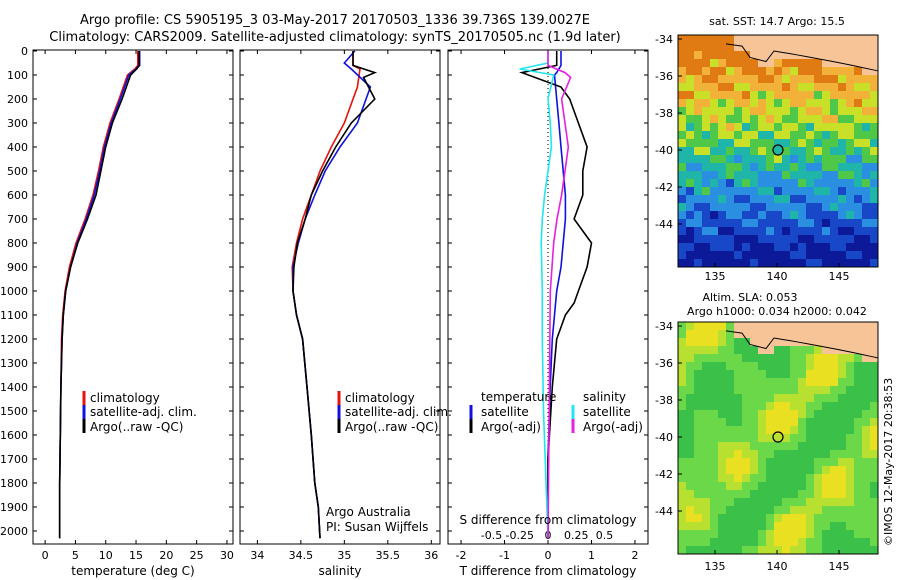  Describe the element at coordinates (332, 294) in the screenshot. I see `series-line` at that location.